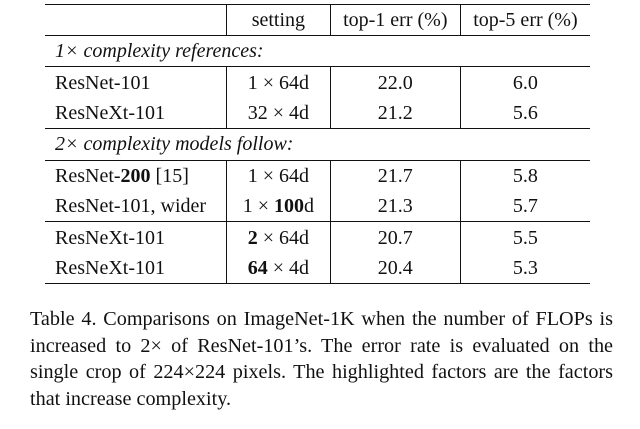 This screenshot has width=640, height=429. What do you see at coordinates (278, 237) in the screenshot?
I see `setting-cell: 2 × 64d` at bounding box center [278, 237].